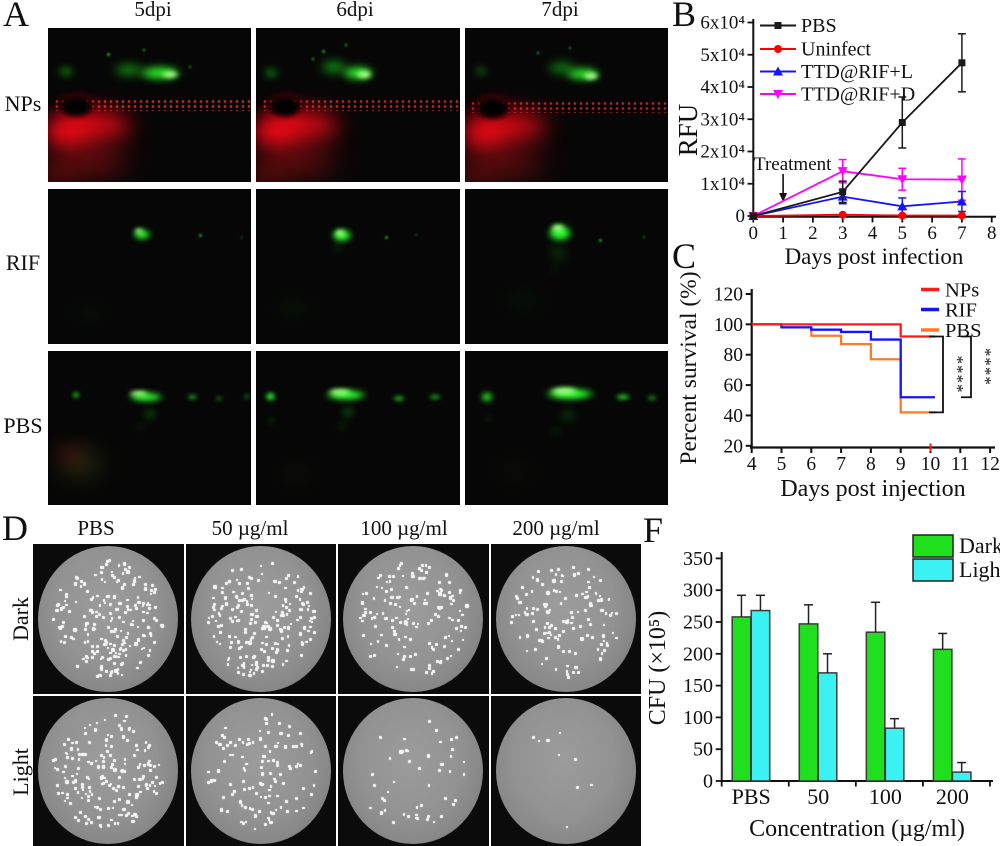 Image resolution: width=1000 pixels, height=846 pixels. Describe the element at coordinates (23, 103) in the screenshot. I see `panel-a-row-nps: NPs` at that location.